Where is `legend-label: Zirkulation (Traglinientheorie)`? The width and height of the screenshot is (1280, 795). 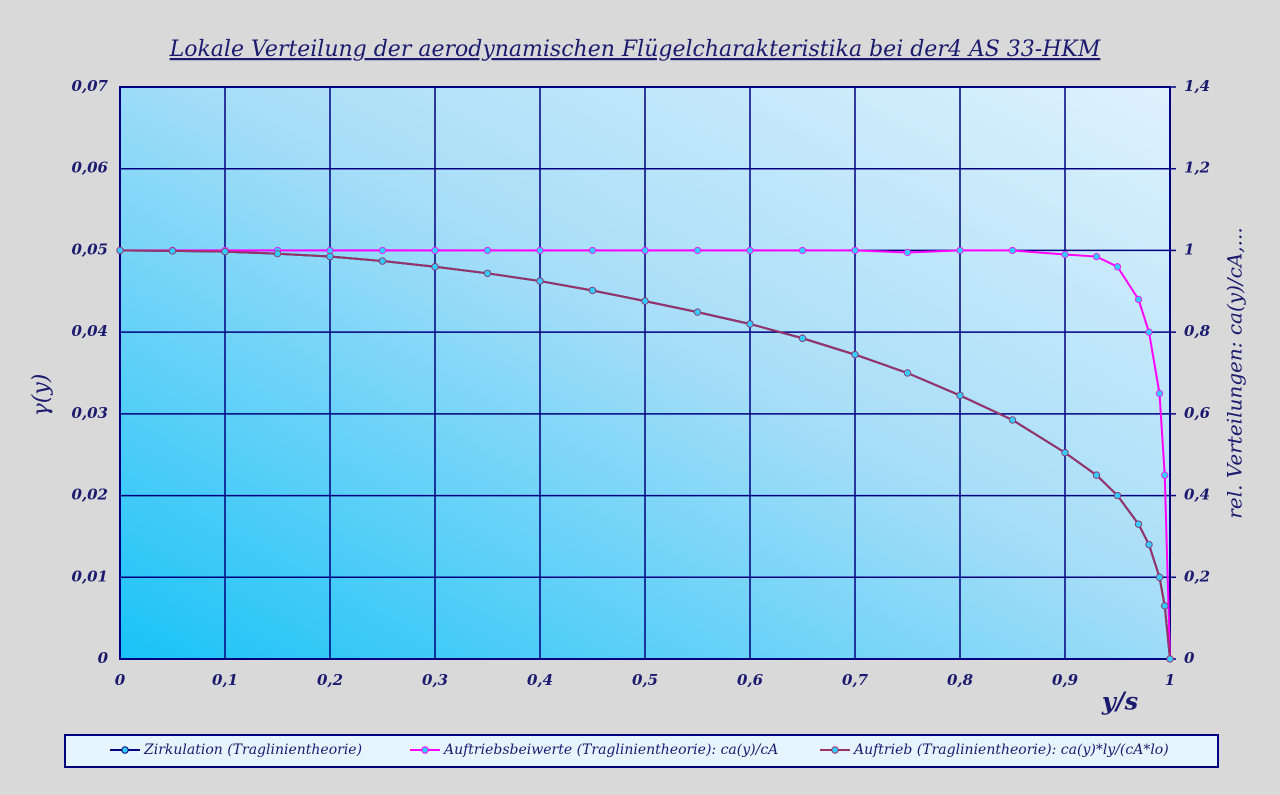
legend-label: Zirkulation (Traglinientheorie) is located at coordinates (252, 750).